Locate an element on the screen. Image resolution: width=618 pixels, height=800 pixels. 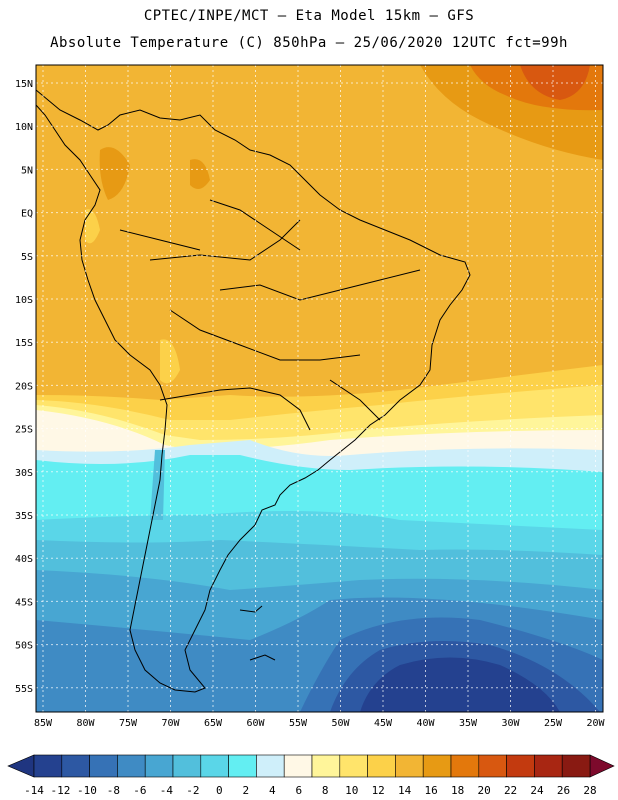
lat-label: 10N is located at coordinates (24, 127).